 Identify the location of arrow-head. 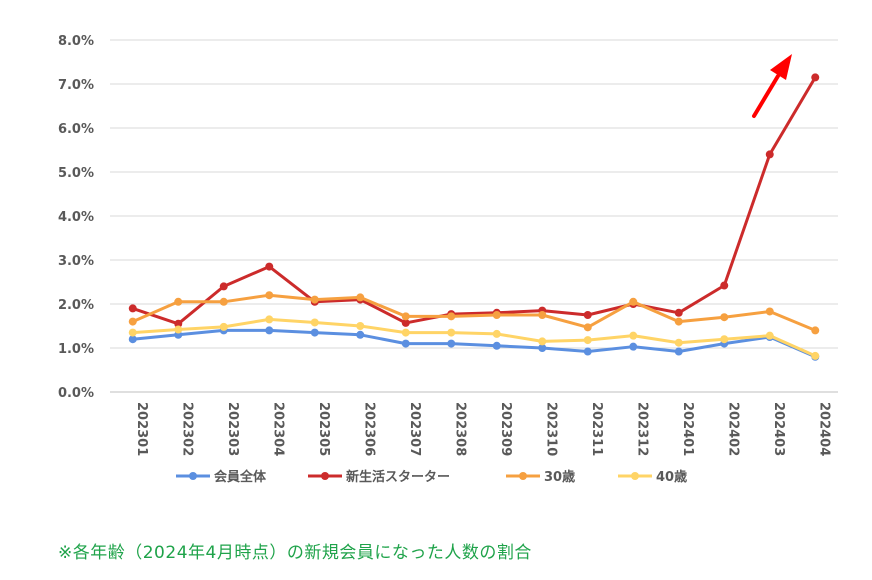
(781, 67).